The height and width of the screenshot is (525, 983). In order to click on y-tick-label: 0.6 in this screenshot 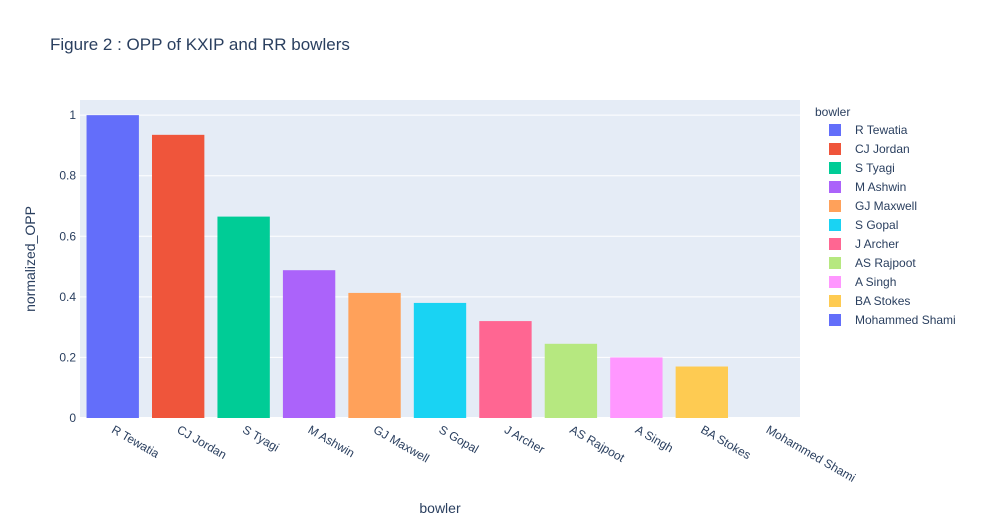, I will do `click(67, 236)`.